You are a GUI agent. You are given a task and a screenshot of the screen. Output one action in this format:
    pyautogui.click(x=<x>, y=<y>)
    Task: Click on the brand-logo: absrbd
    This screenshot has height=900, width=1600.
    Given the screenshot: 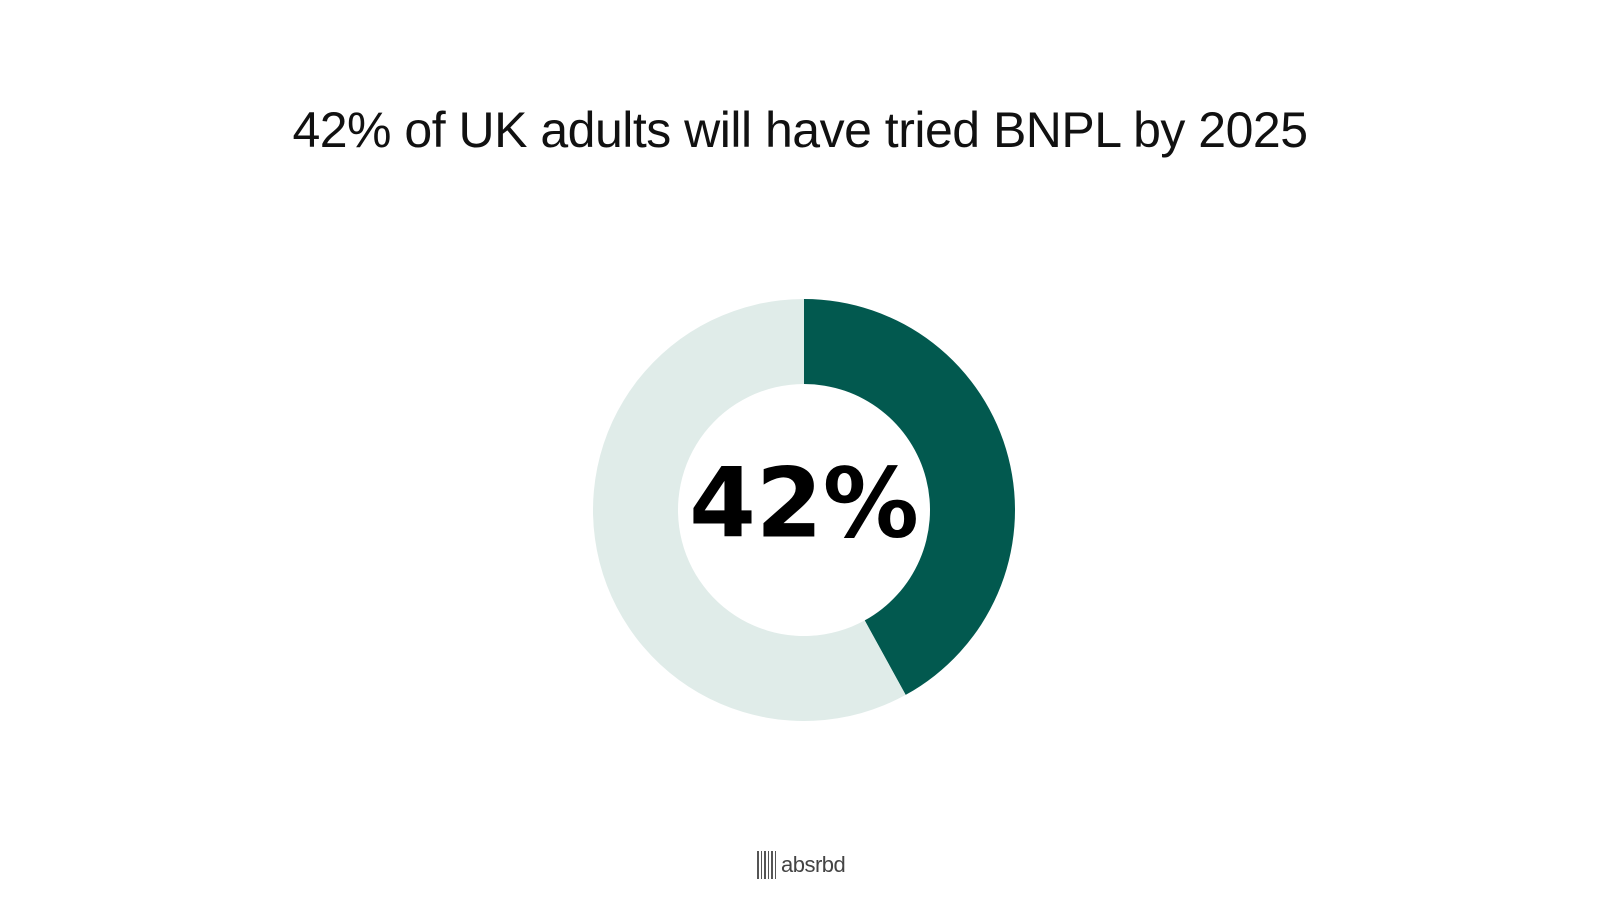 What is the action you would take?
    pyautogui.click(x=801, y=865)
    